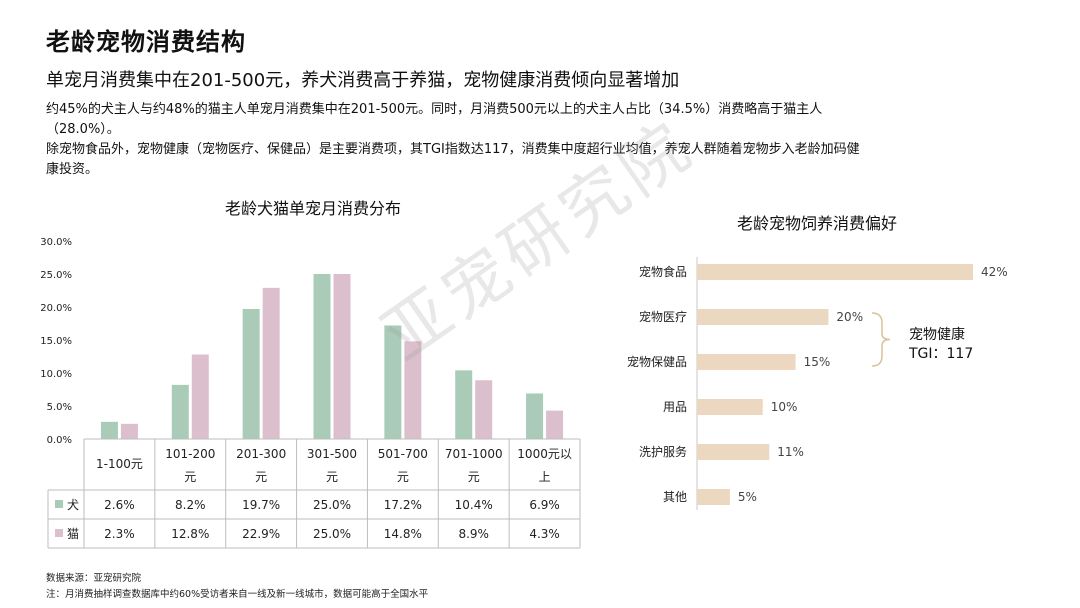 The height and width of the screenshot is (608, 1080). I want to click on table-value-cell: 19.7%, so click(261, 505).